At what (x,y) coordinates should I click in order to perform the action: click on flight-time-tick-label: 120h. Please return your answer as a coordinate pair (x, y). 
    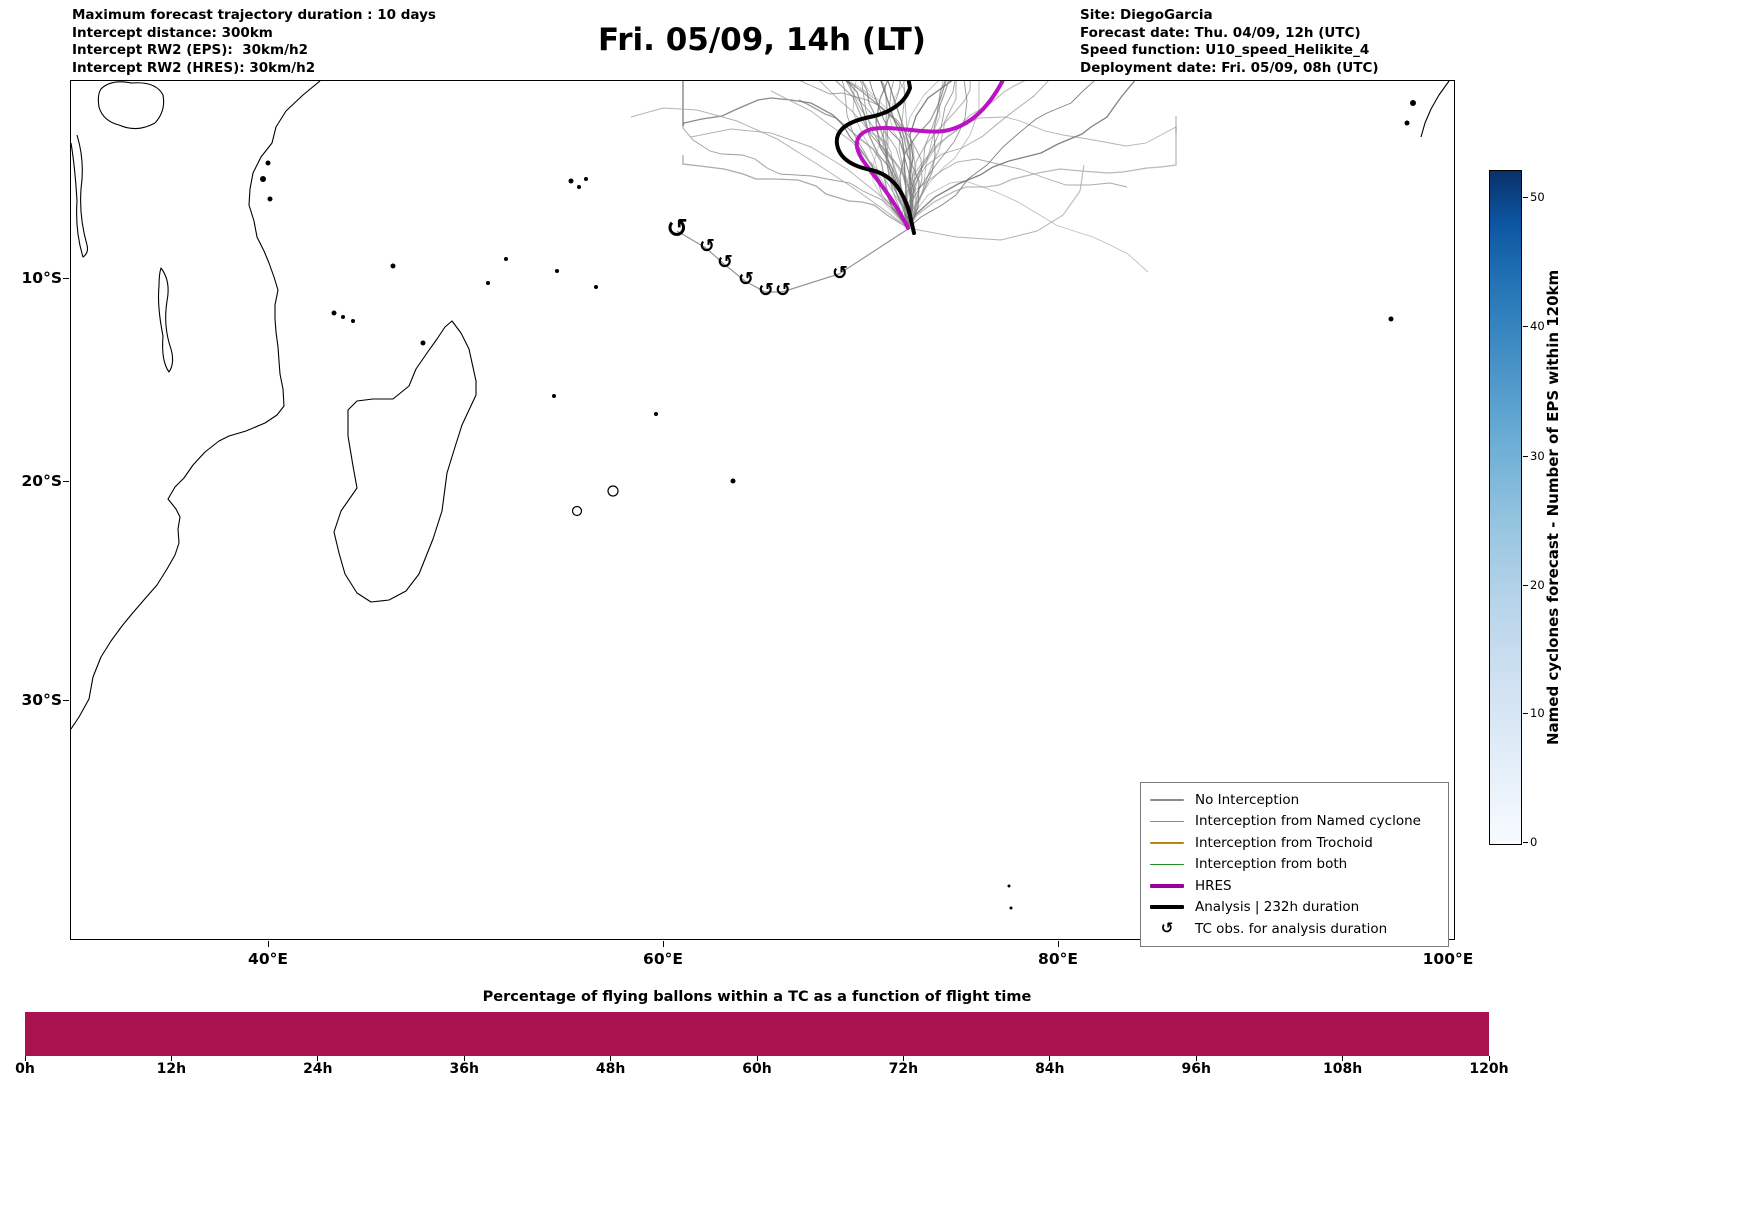
    Looking at the image, I should click on (1489, 1069).